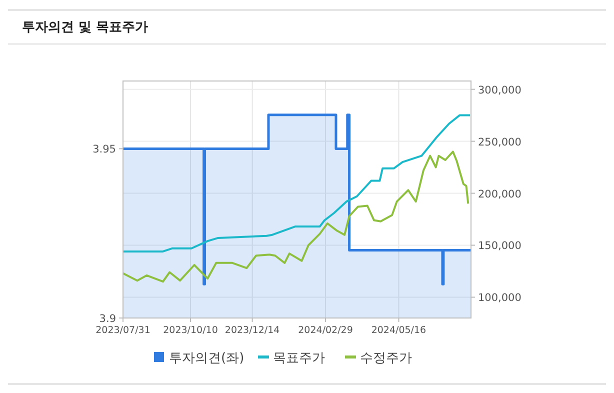 The width and height of the screenshot is (614, 393). Describe the element at coordinates (500, 298) in the screenshot. I see `y2-tick-label: 100,000` at that location.